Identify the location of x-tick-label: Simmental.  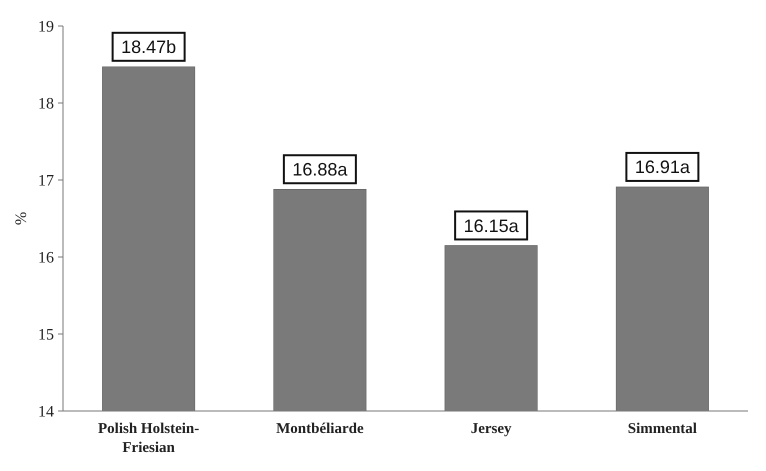
(662, 429).